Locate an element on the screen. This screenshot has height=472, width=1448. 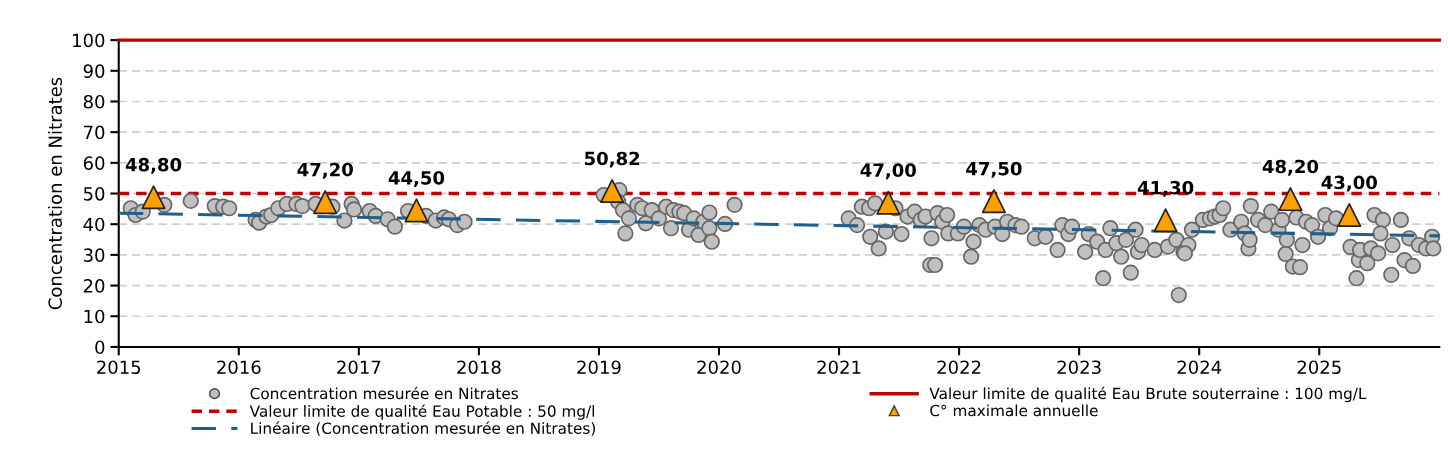
y-tick-label: 40 is located at coordinates (94, 224).